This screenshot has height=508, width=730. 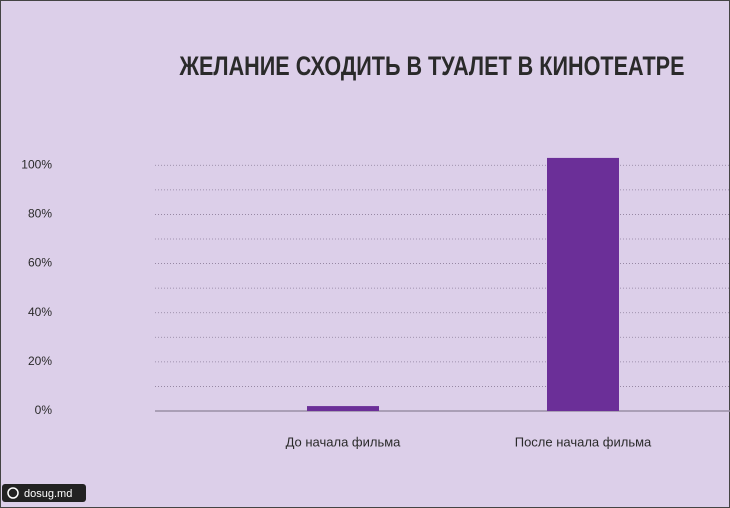 I want to click on watermark-box, so click(x=44, y=493).